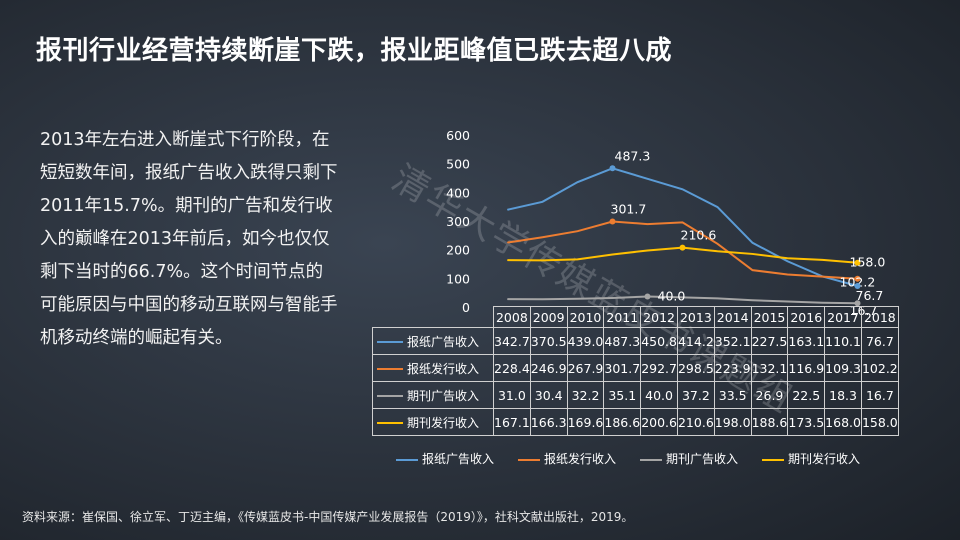 This screenshot has height=540, width=960. Describe the element at coordinates (732, 395) in the screenshot. I see `table-cell: 33.5` at that location.